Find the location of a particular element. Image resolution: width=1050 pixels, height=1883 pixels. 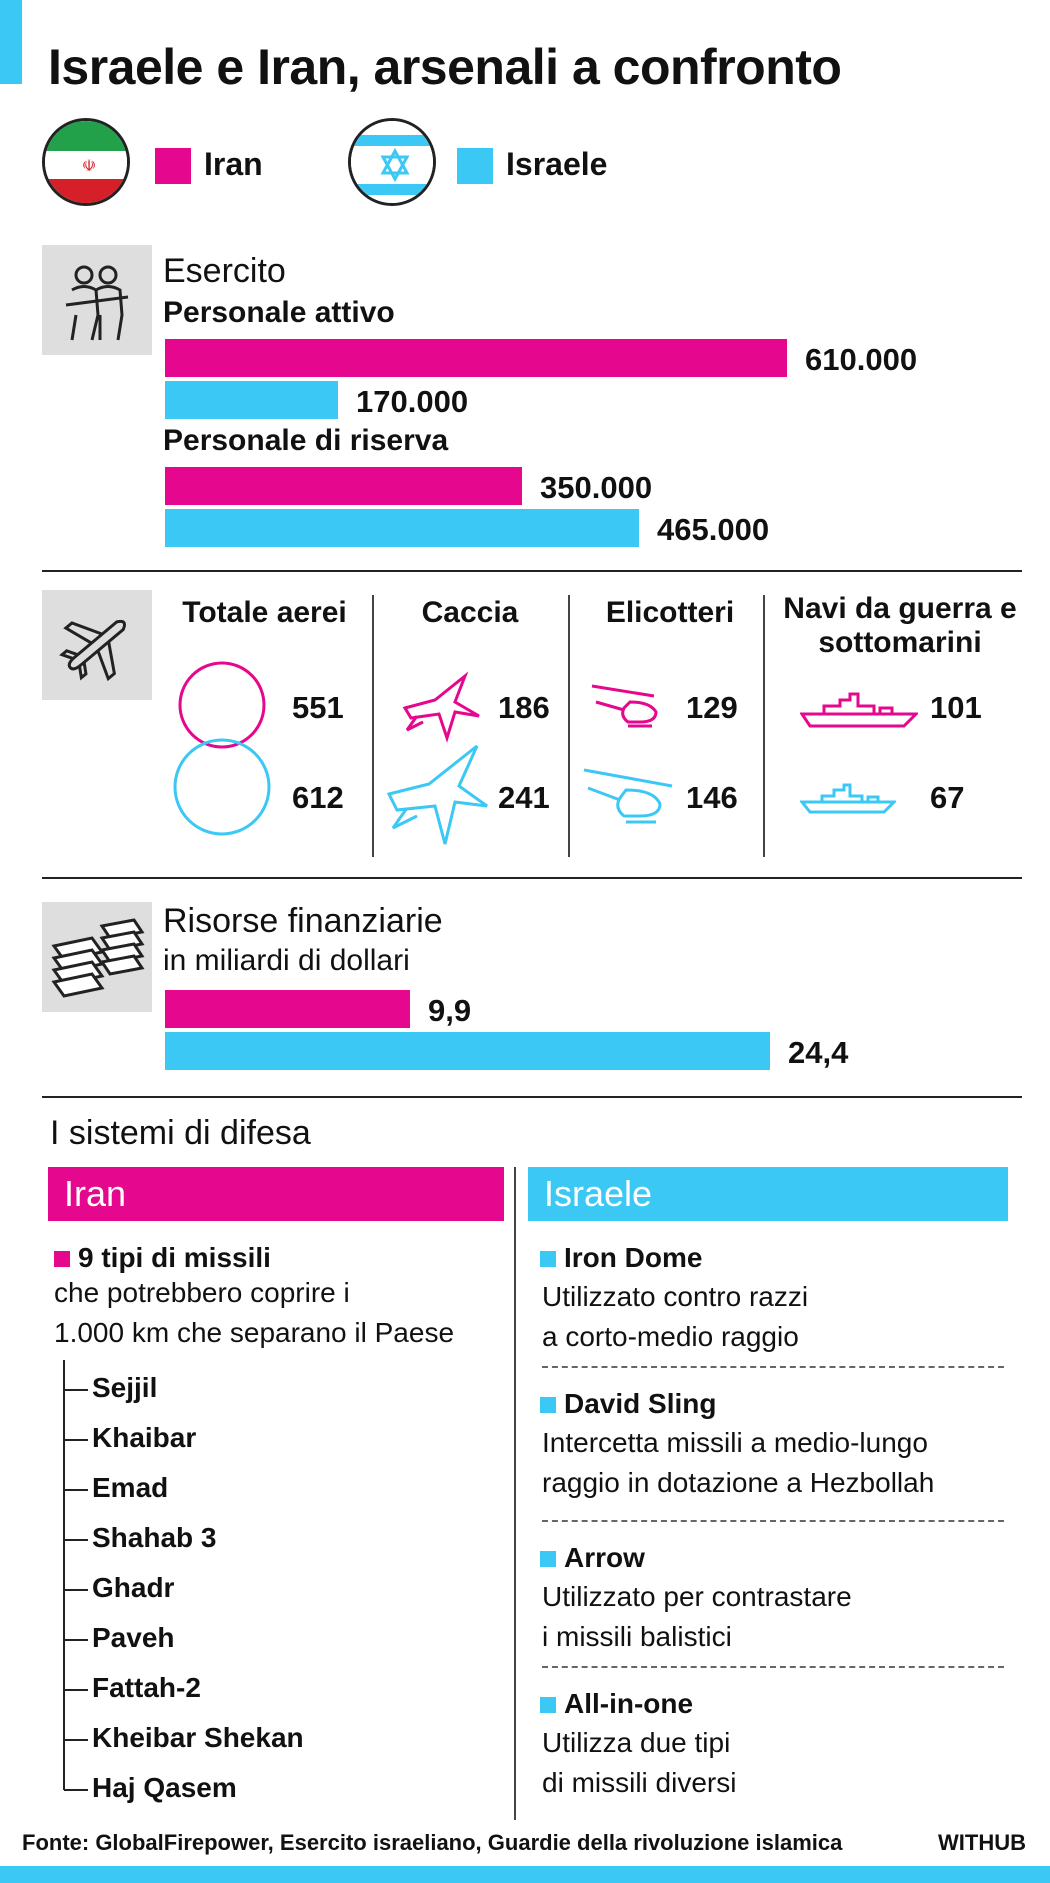

col-head-fighters: Caccia is located at coordinates (470, 612).